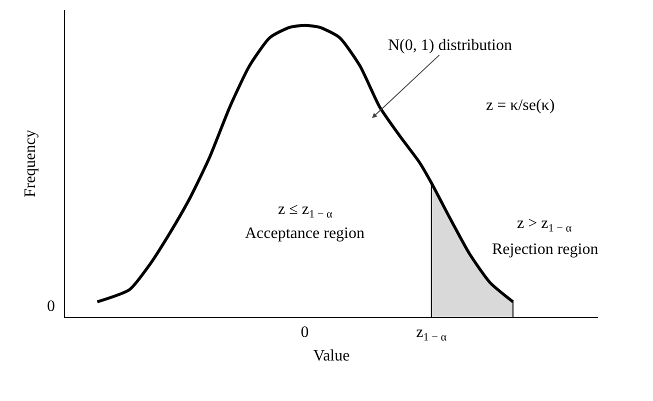  I want to click on annotation: Rejection region, so click(545, 249).